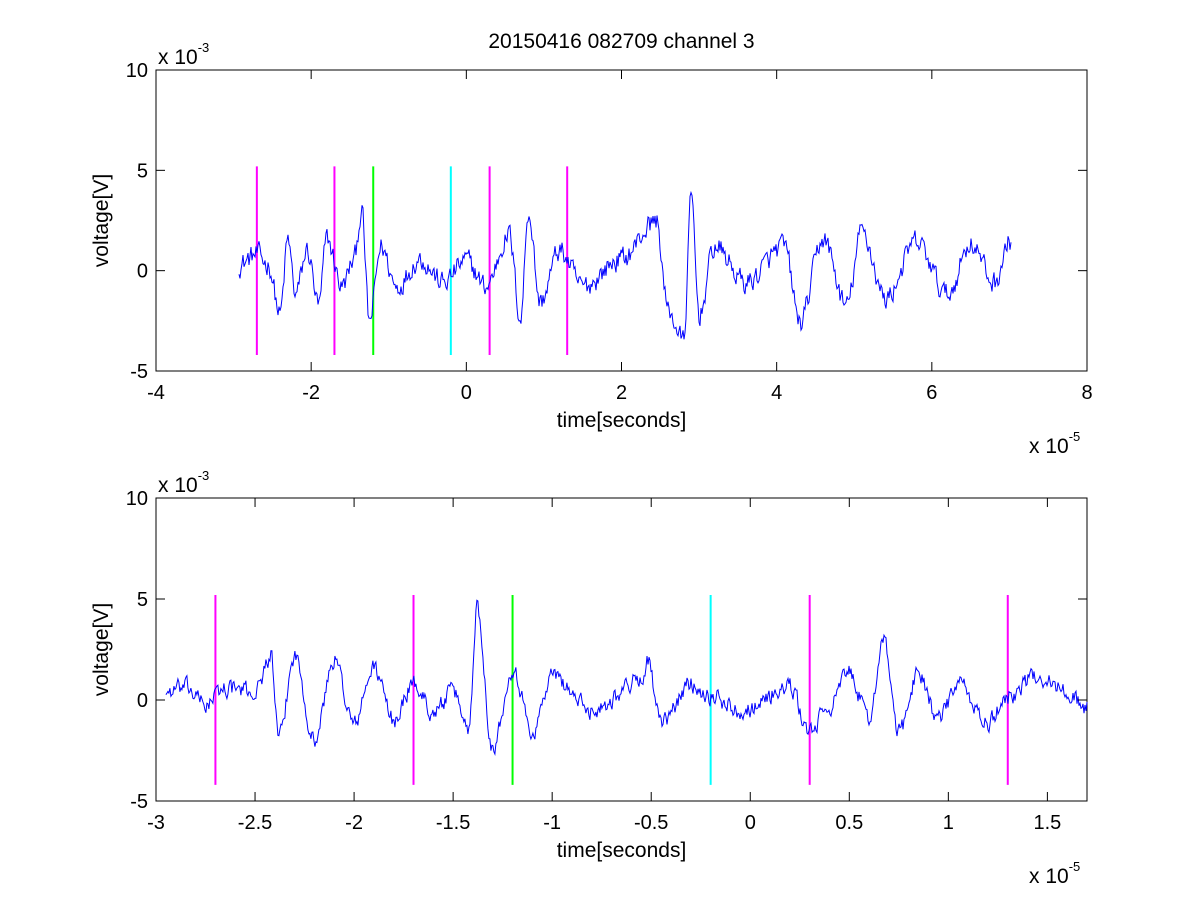 Image resolution: width=1200 pixels, height=901 pixels. Describe the element at coordinates (931, 393) in the screenshot. I see `x-tick-label: 6` at that location.